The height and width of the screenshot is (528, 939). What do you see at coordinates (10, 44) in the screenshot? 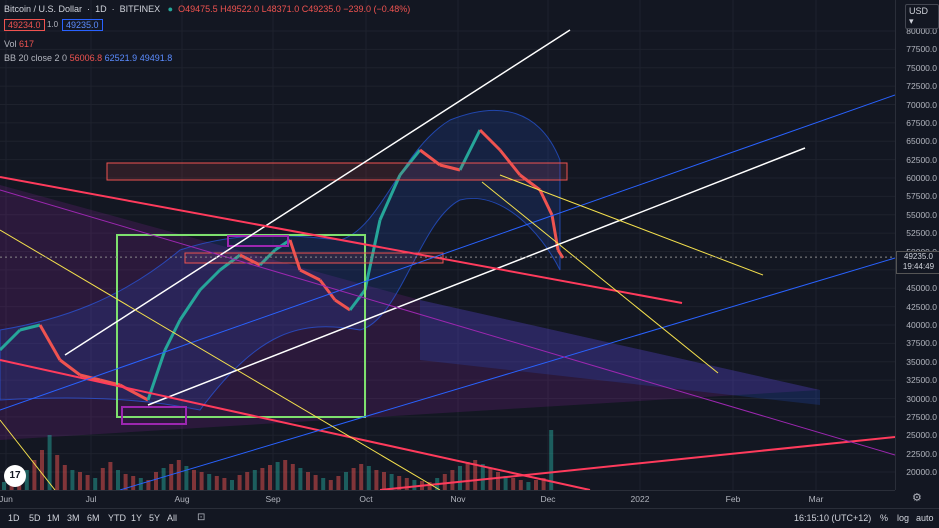
I see `vol-label: Vol` at bounding box center [10, 44].